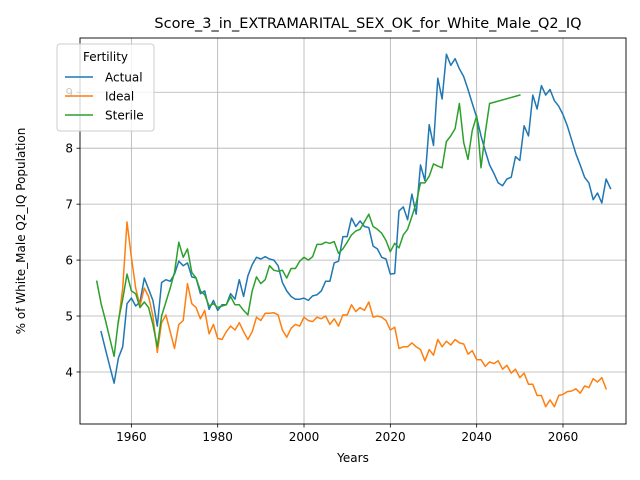  I want to click on x-axis-ticks: 1960 1980 2000 2020 2040 2060, so click(347, 434).